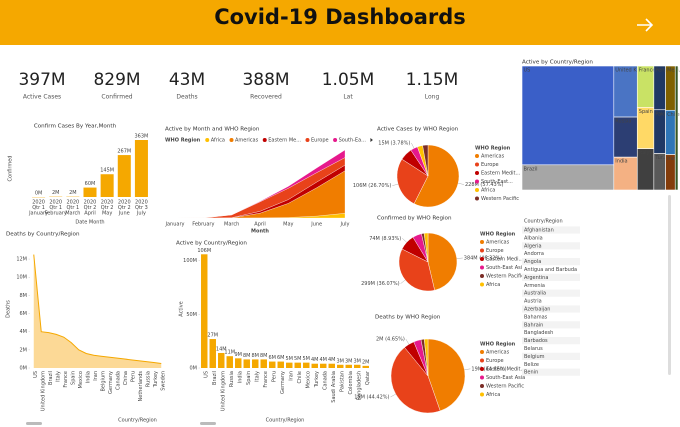 Image resolution: width=680 pixels, height=427 pixels. Describe the element at coordinates (539, 231) in the screenshot. I see `slicer-item-label: Afghanistan` at that location.